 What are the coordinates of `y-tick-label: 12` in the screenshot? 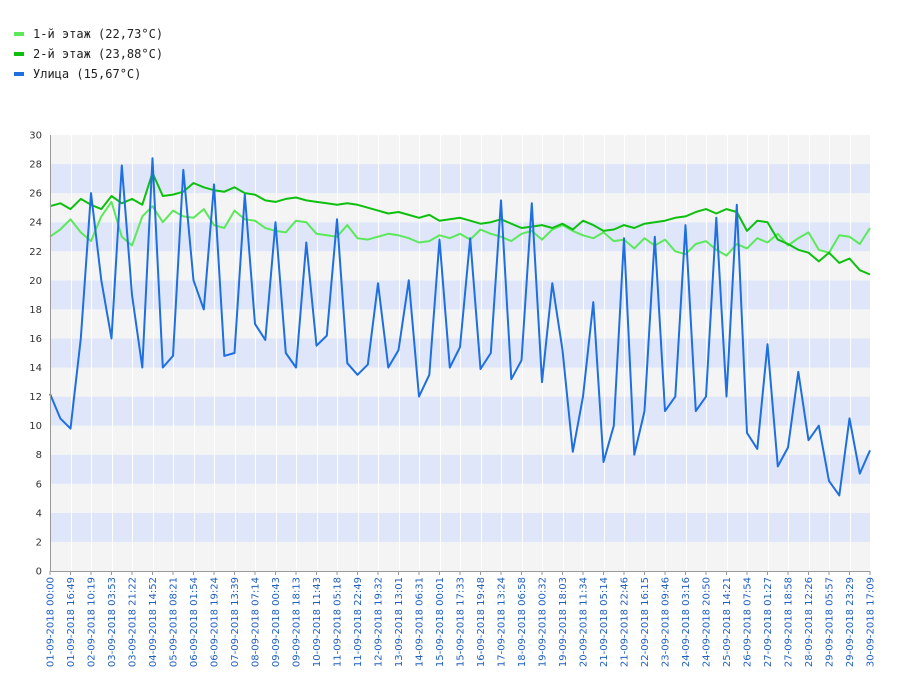 It's located at (35, 397).